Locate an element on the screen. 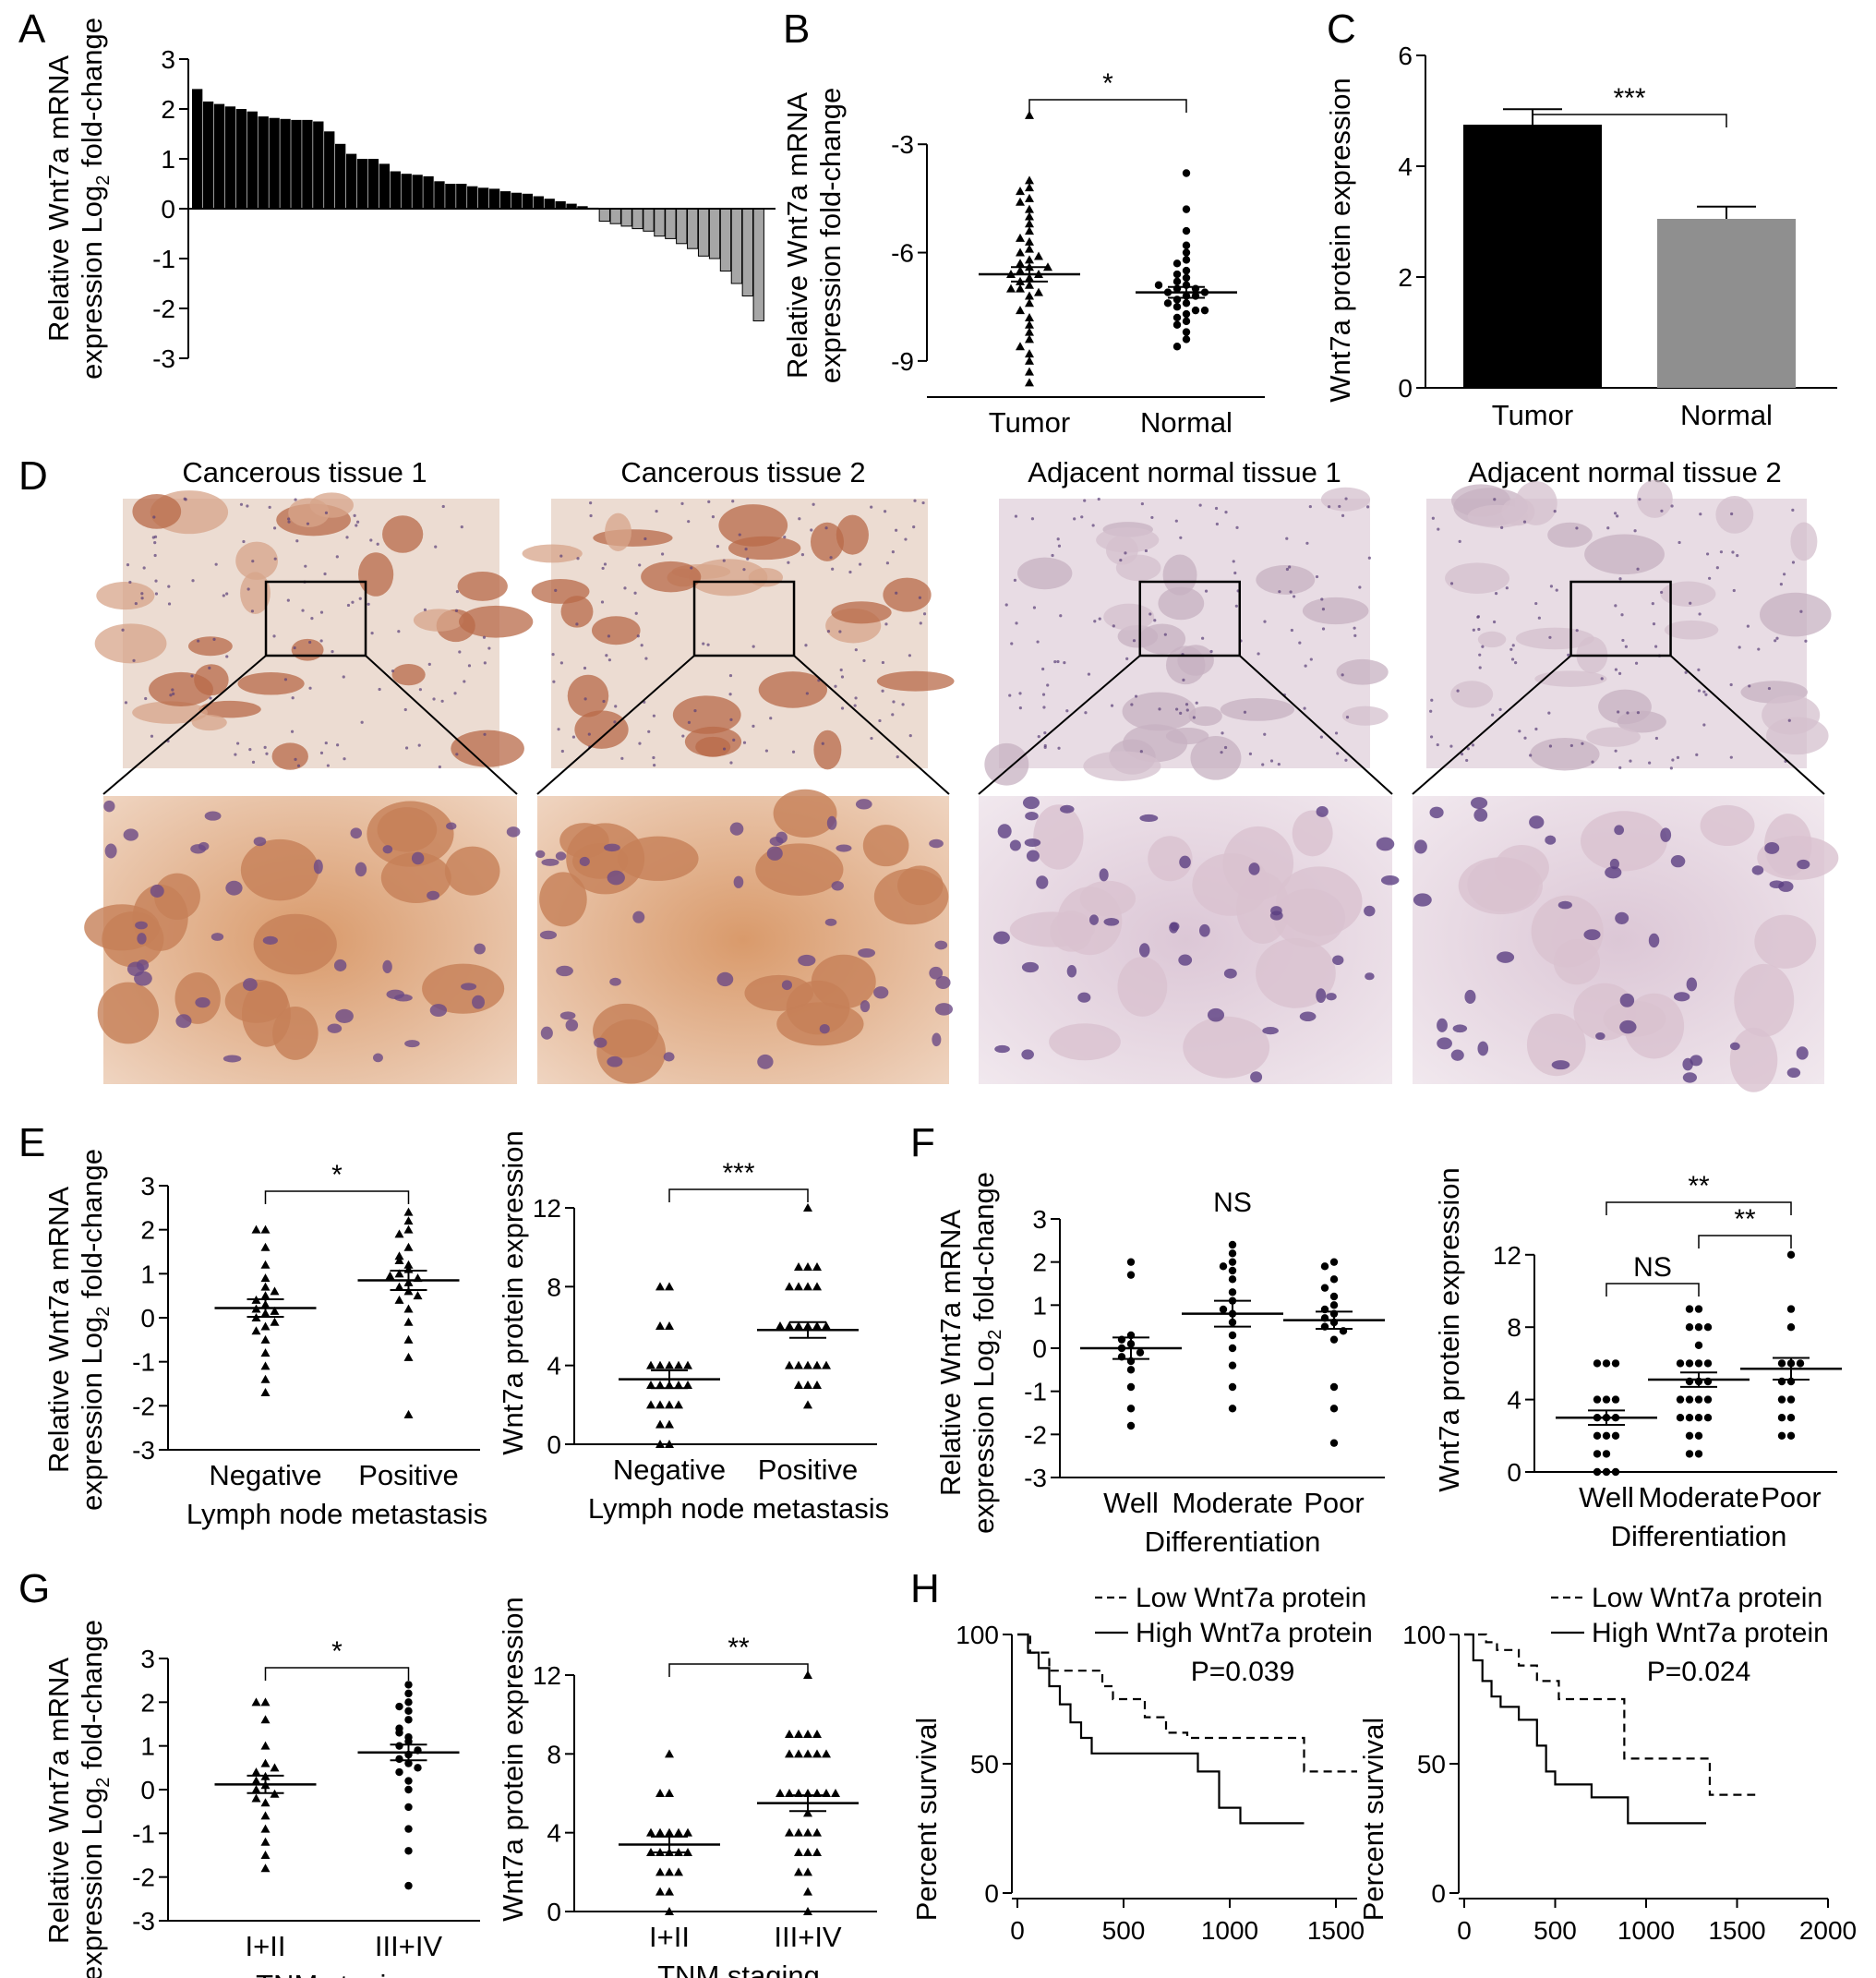 The image size is (1876, 1978). chart-e1-ytick-label-2: 1 is located at coordinates (147, 1274).